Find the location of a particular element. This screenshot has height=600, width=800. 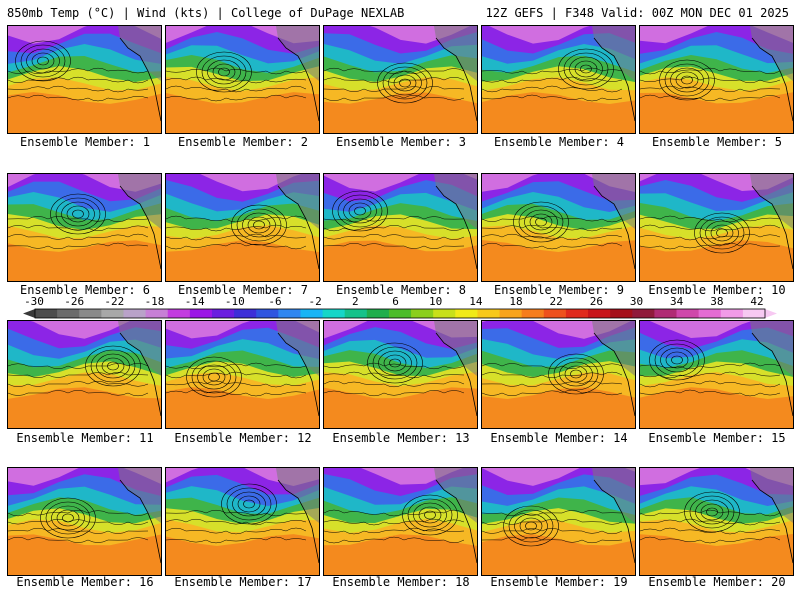

colorbar-tick: 30 is located at coordinates (636, 301).